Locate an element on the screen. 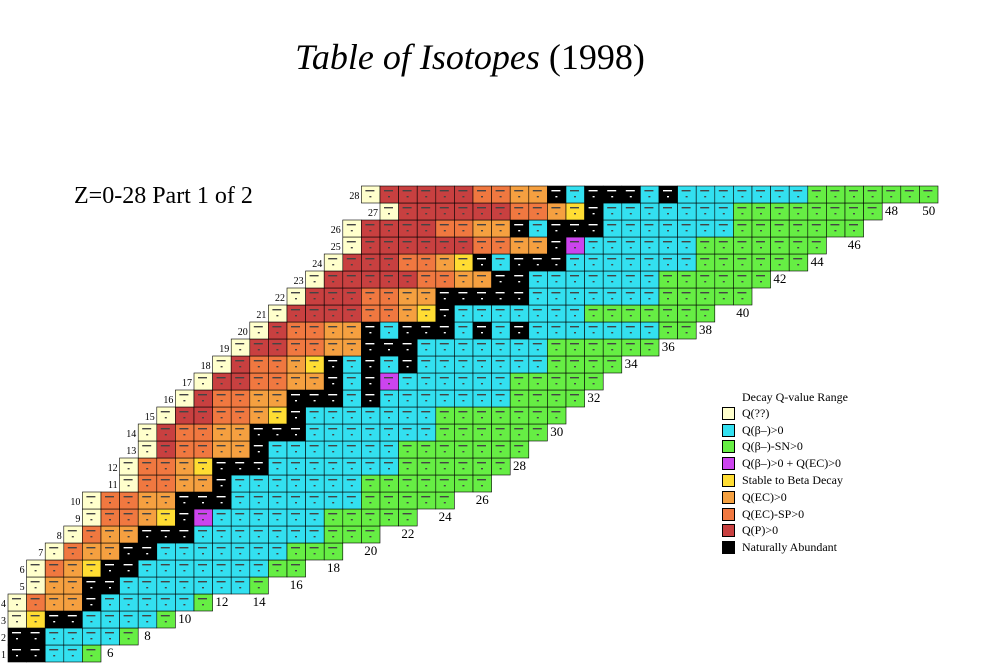  legend-swatch is located at coordinates (728, 481).